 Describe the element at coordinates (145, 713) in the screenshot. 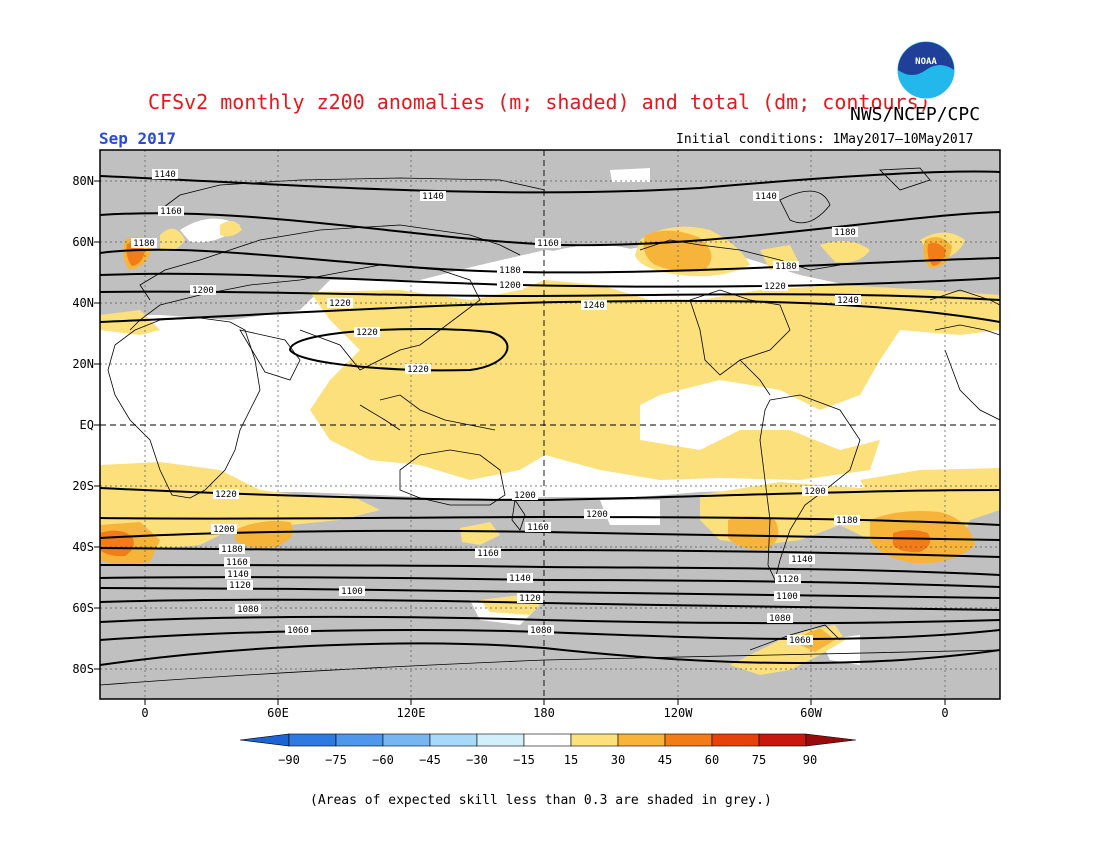

I see `lon-label: 0` at that location.